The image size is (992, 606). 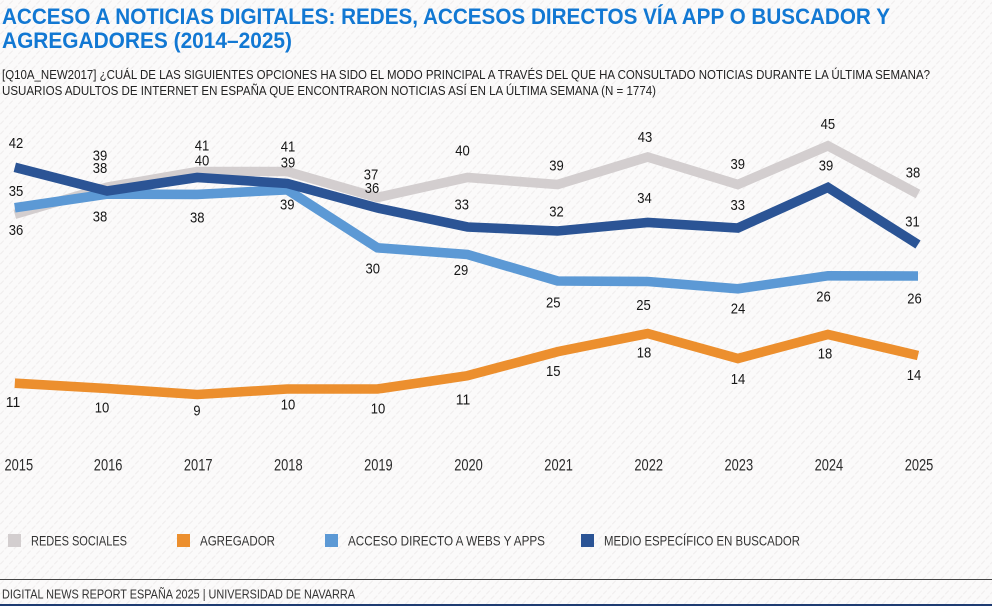 What do you see at coordinates (79, 541) in the screenshot?
I see `svg-text: REDES SOCIALES` at bounding box center [79, 541].